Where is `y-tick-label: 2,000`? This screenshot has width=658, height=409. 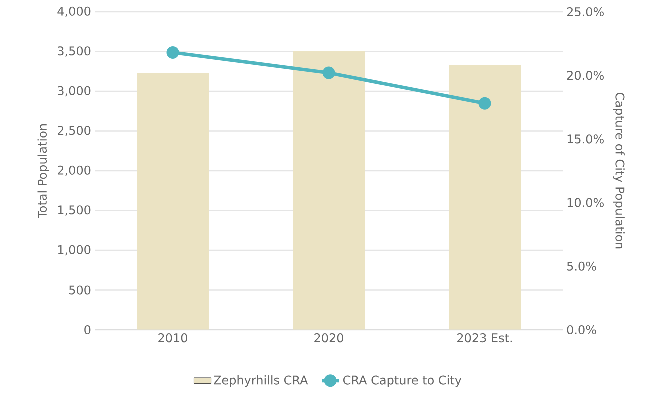
y-tick-label: 2,000 is located at coordinates (74, 171).